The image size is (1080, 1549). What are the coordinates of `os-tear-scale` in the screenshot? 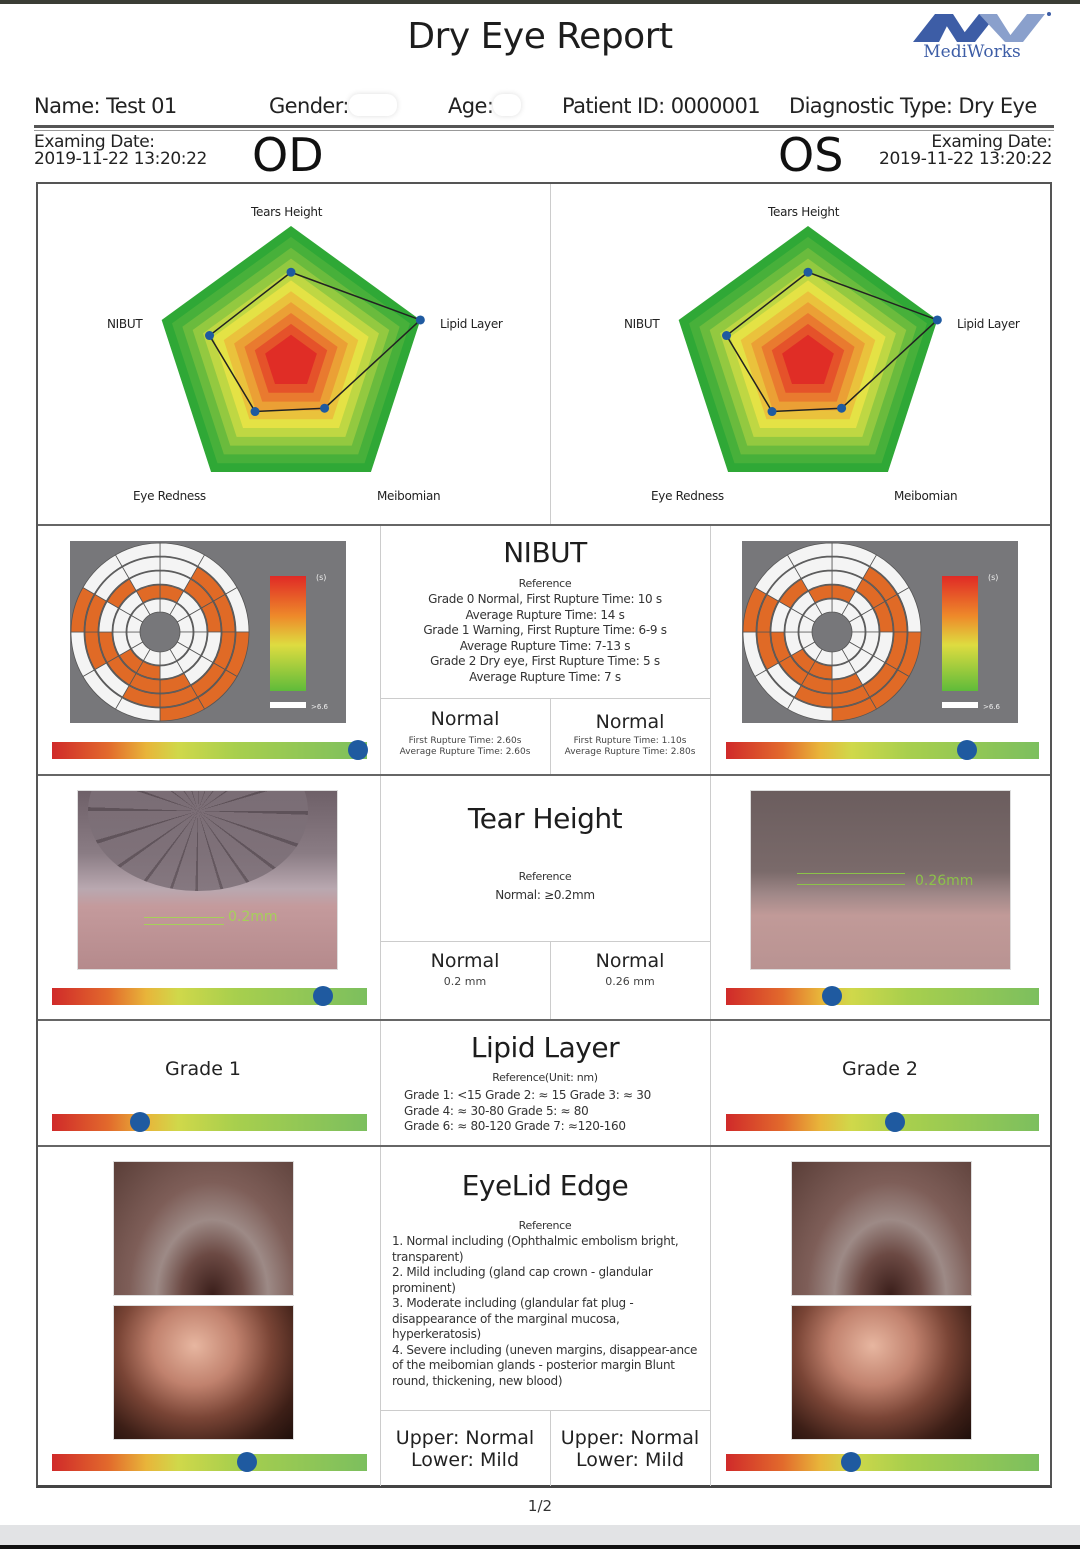 It's located at (882, 996).